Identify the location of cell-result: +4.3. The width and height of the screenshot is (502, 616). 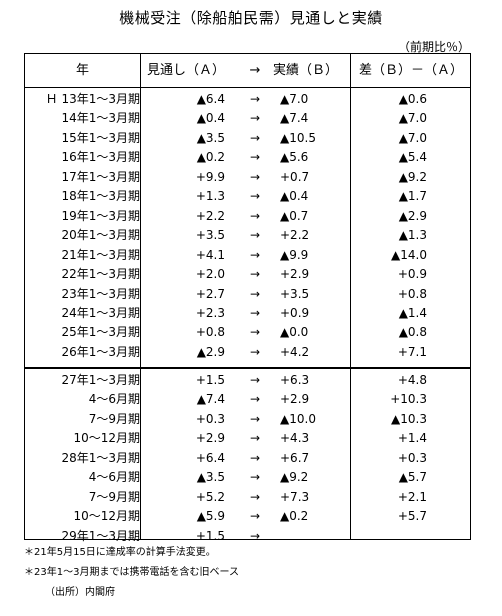
(295, 438).